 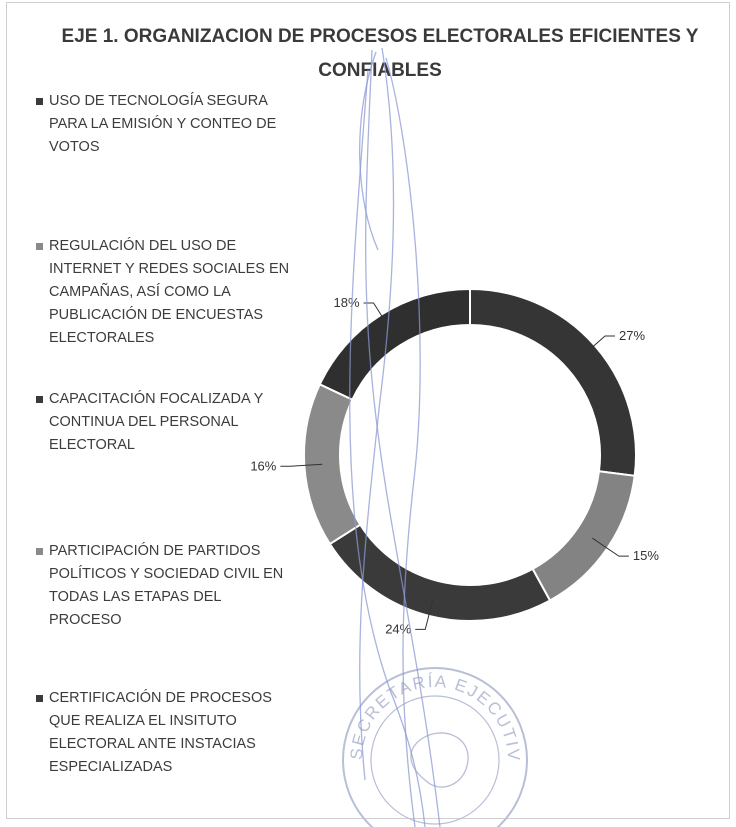 What do you see at coordinates (347, 302) in the screenshot?
I see `percent-label: 18%` at bounding box center [347, 302].